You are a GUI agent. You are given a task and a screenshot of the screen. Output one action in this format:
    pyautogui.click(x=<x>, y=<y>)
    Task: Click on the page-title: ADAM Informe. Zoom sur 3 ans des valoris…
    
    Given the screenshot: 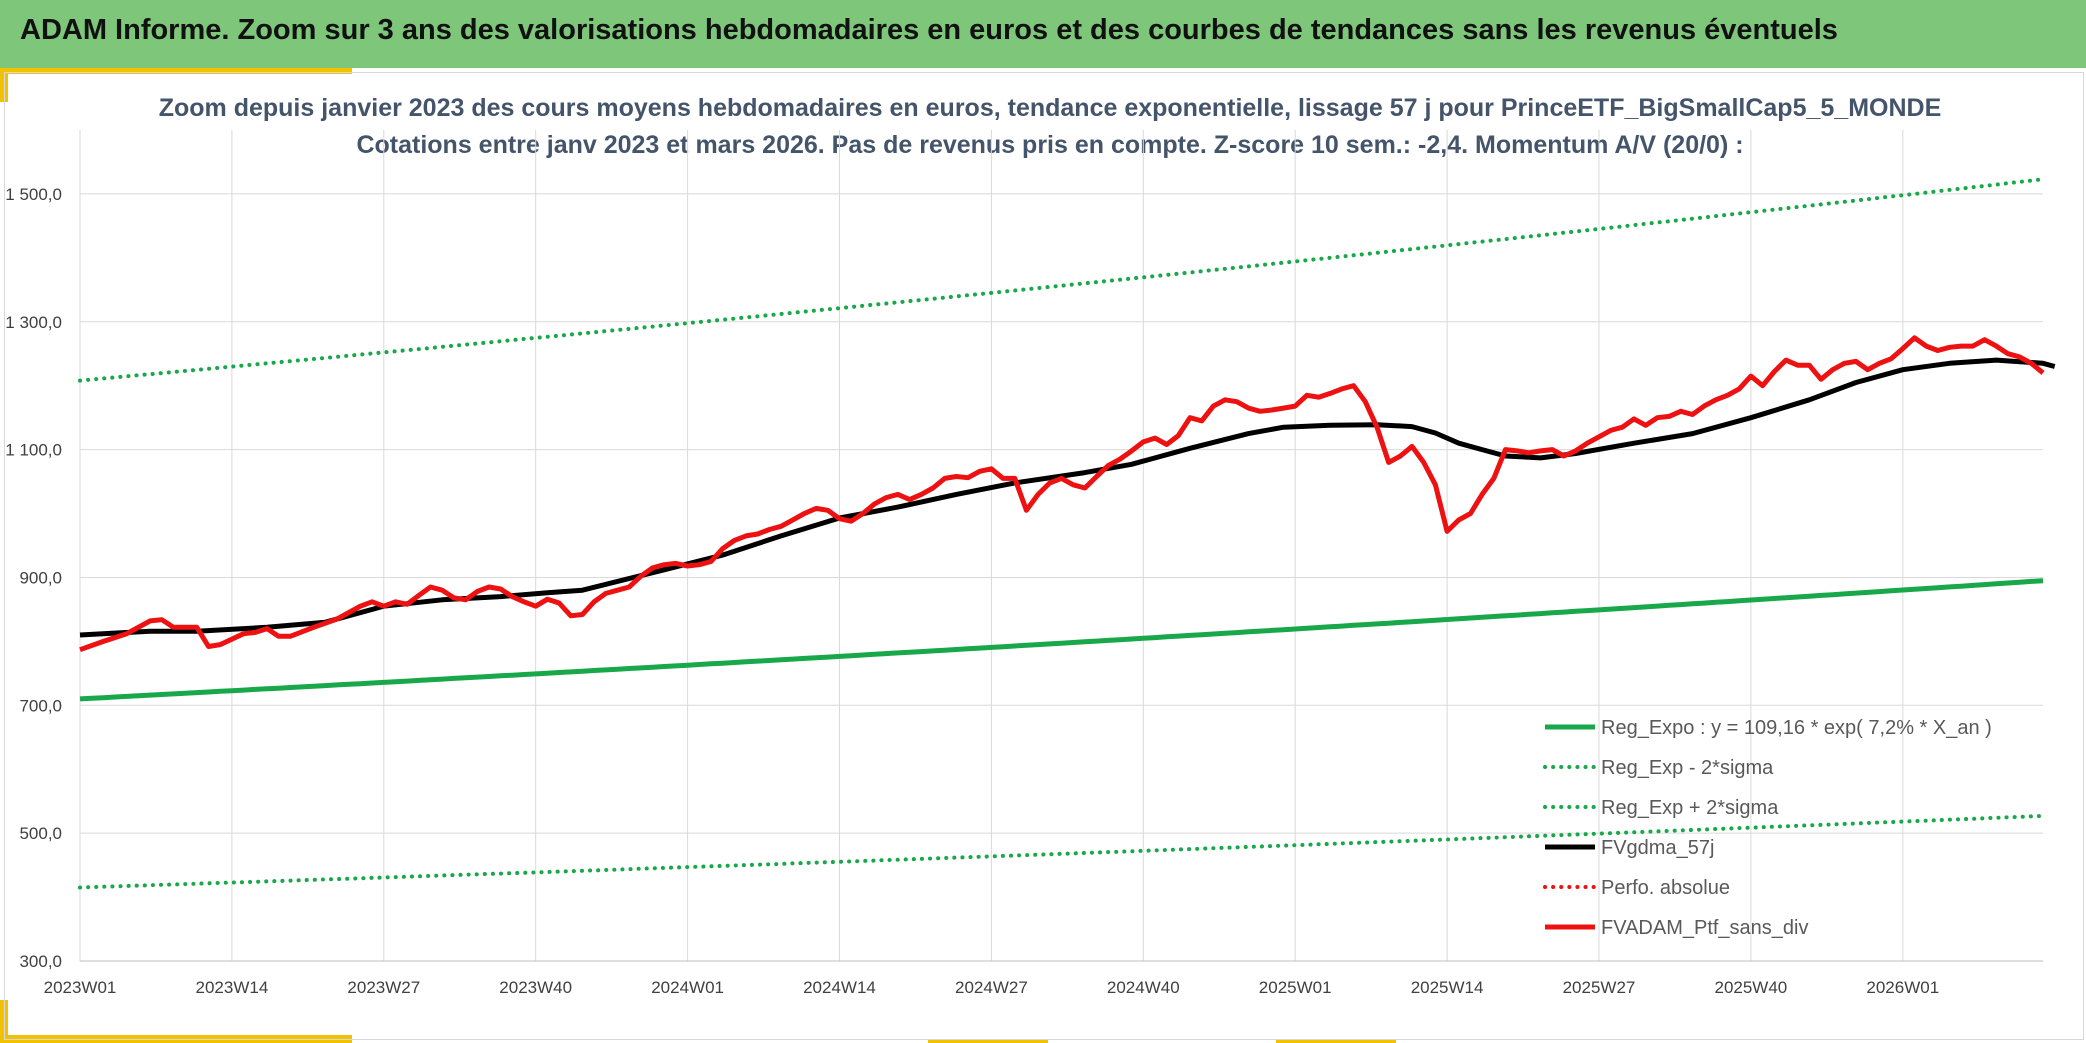 What is the action you would take?
    pyautogui.click(x=929, y=30)
    